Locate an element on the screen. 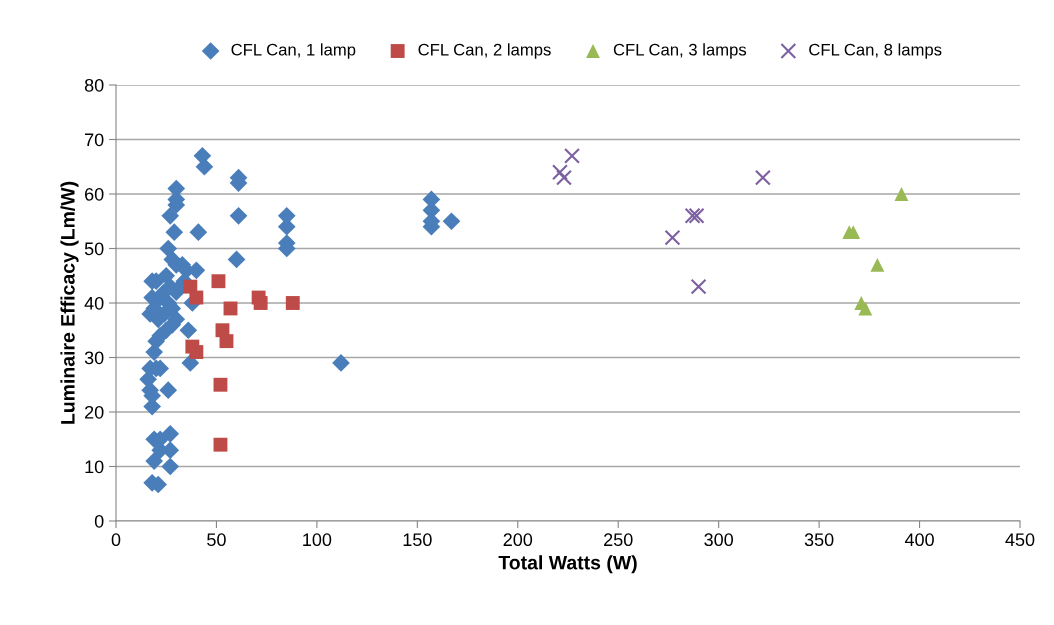 This screenshot has height=625, width=1054. y-tick-label: 70 is located at coordinates (94, 140).